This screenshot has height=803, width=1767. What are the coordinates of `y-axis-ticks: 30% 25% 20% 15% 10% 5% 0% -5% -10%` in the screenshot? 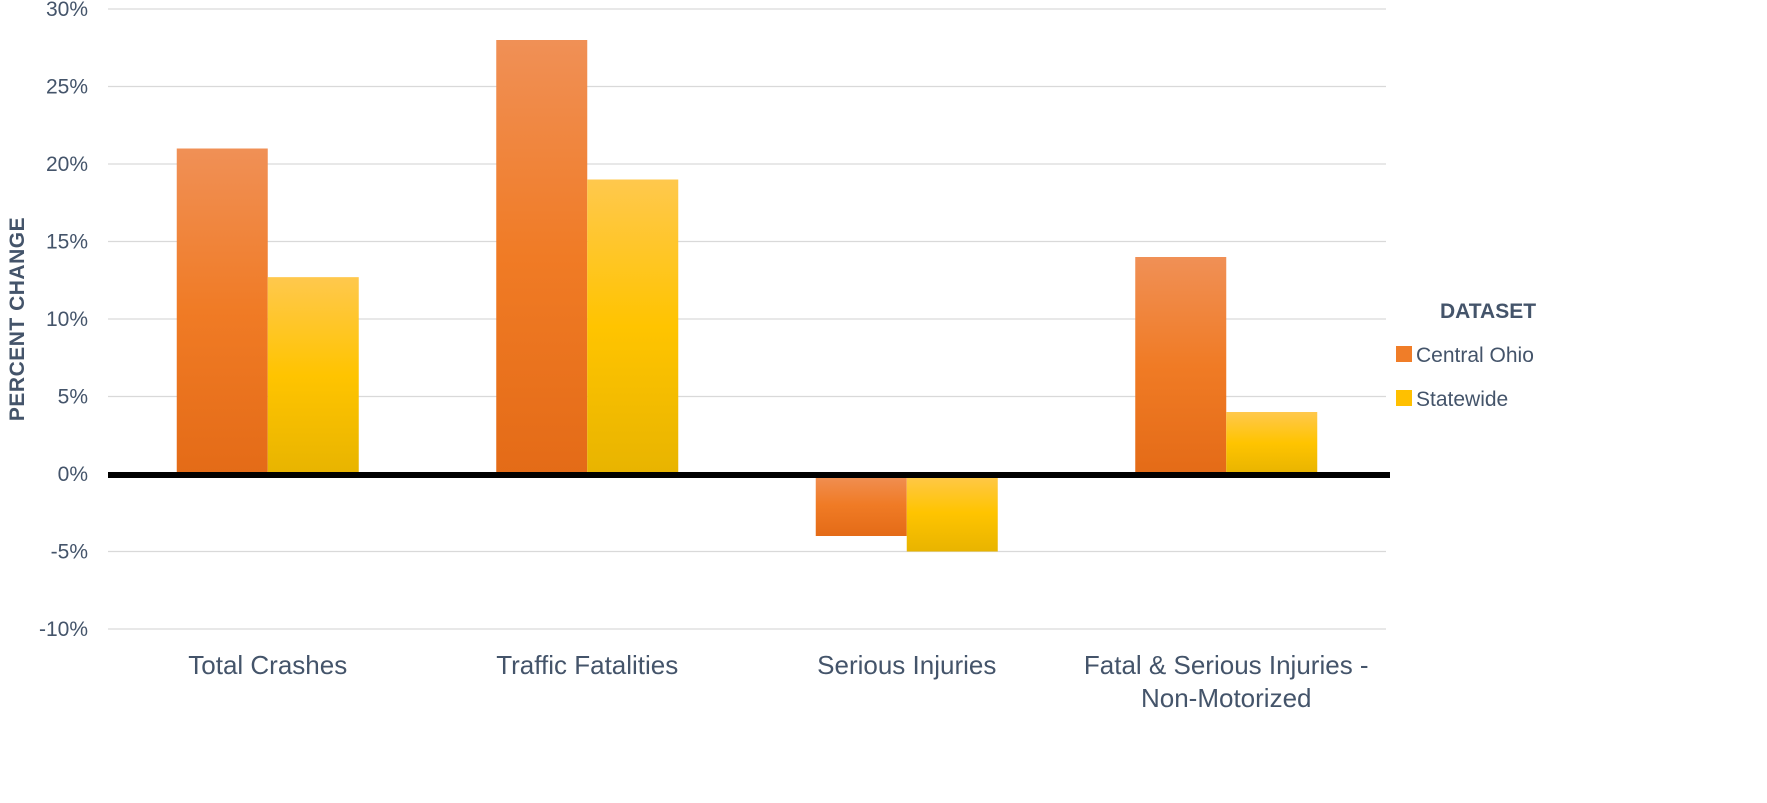 It's located at (63, 320).